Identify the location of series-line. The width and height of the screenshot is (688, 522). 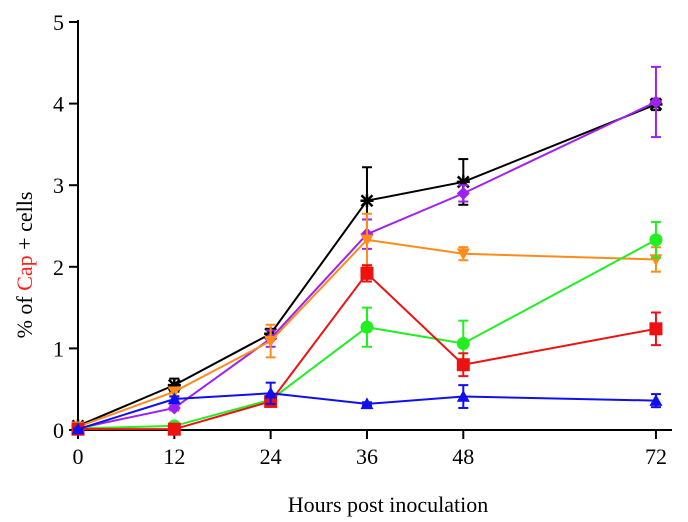
(366, 411).